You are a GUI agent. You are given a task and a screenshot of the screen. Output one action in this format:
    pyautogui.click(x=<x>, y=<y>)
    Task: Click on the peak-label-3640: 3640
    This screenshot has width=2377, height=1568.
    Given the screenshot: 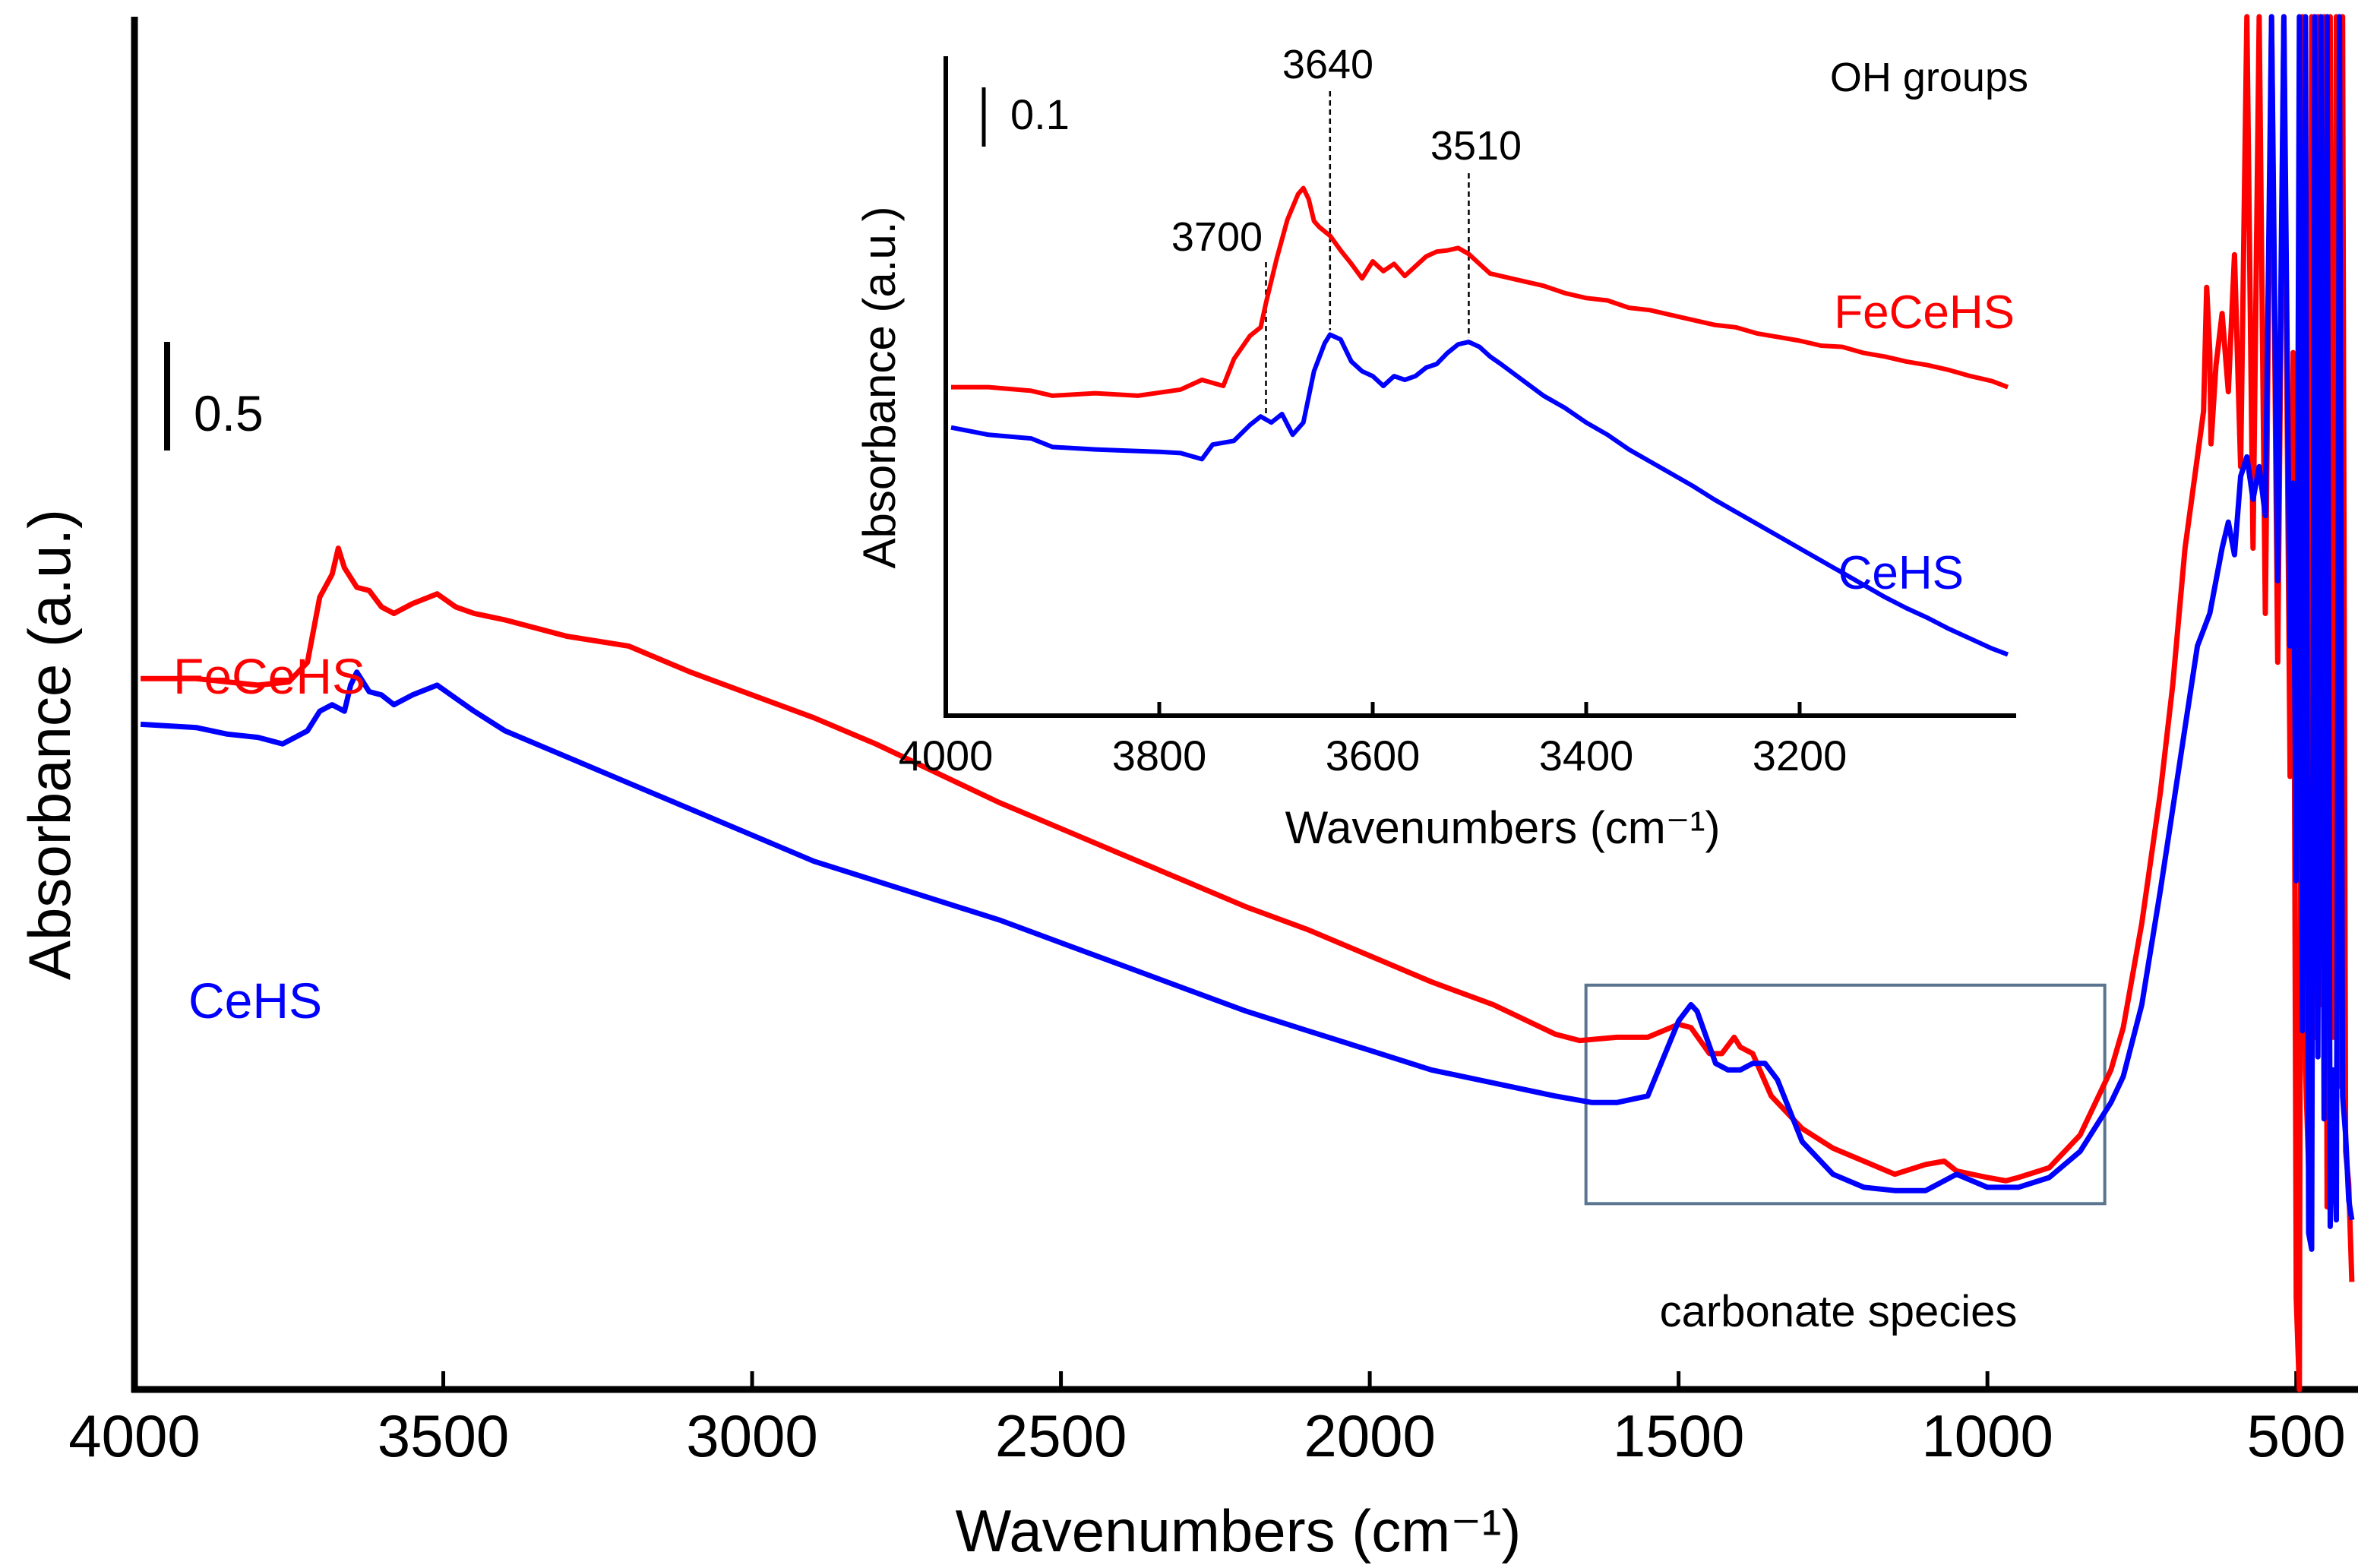 What is the action you would take?
    pyautogui.click(x=1328, y=65)
    